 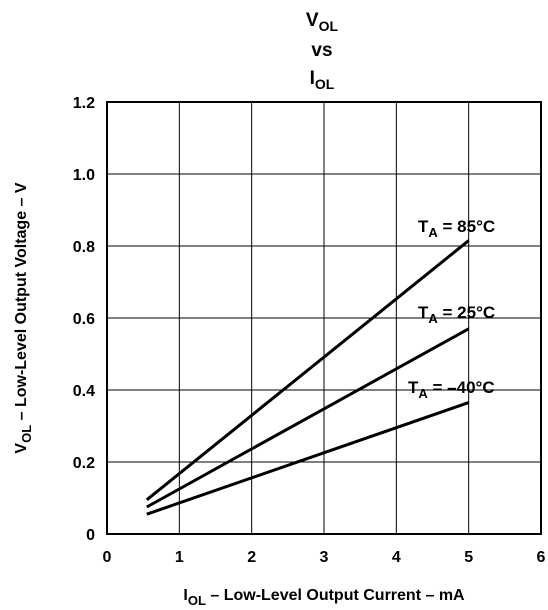 I want to click on x-tick-label: 4, so click(x=396, y=557).